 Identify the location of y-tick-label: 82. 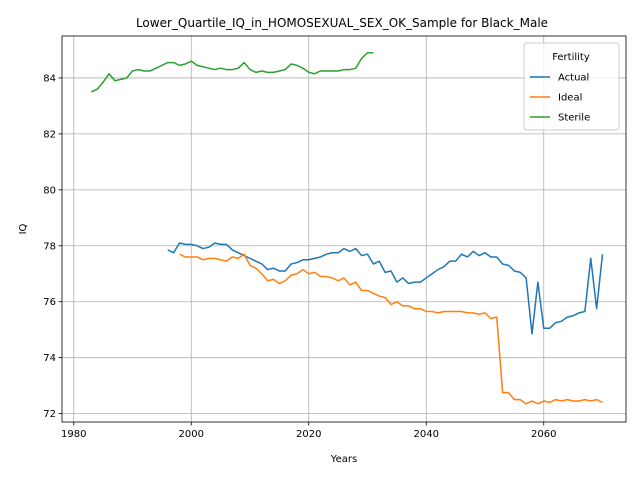
(49, 134).